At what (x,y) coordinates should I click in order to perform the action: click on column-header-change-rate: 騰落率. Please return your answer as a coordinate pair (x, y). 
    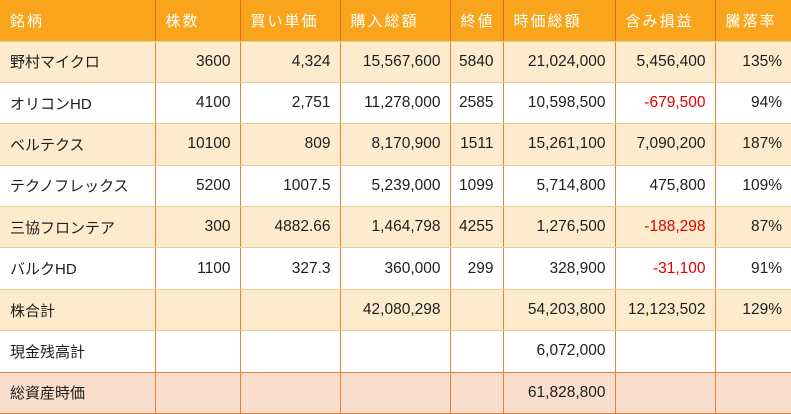
    Looking at the image, I should click on (753, 21).